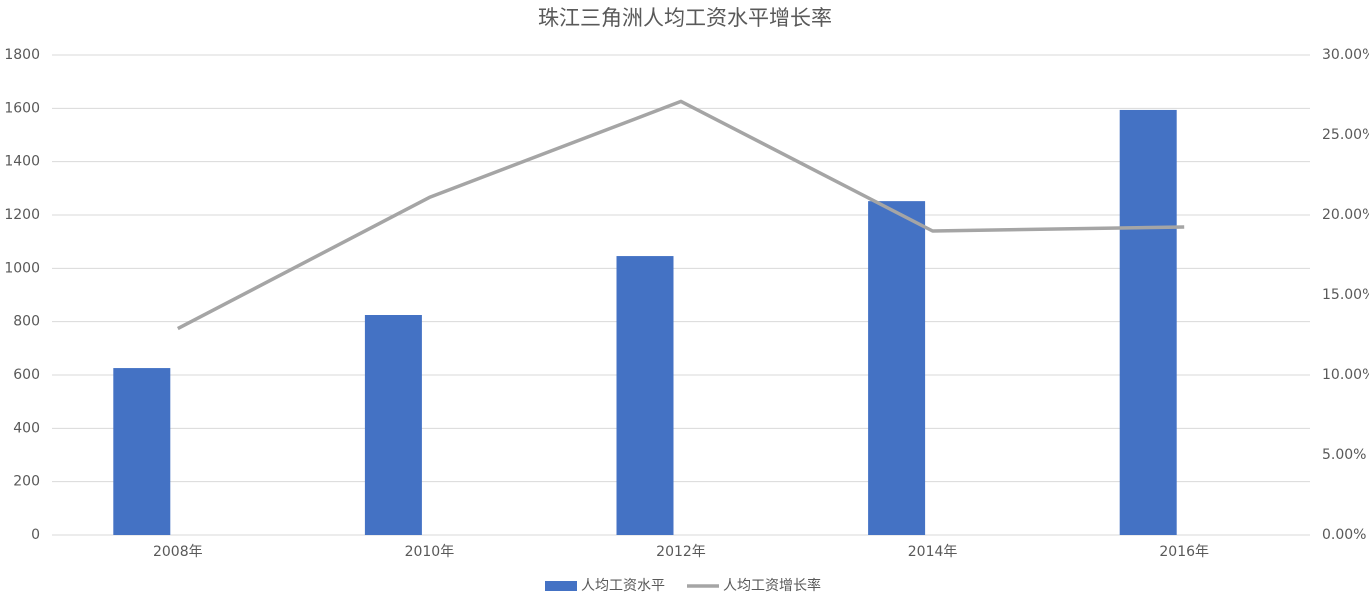 This screenshot has width=1369, height=601. Describe the element at coordinates (22, 215) in the screenshot. I see `y-tick-label: 1200` at that location.